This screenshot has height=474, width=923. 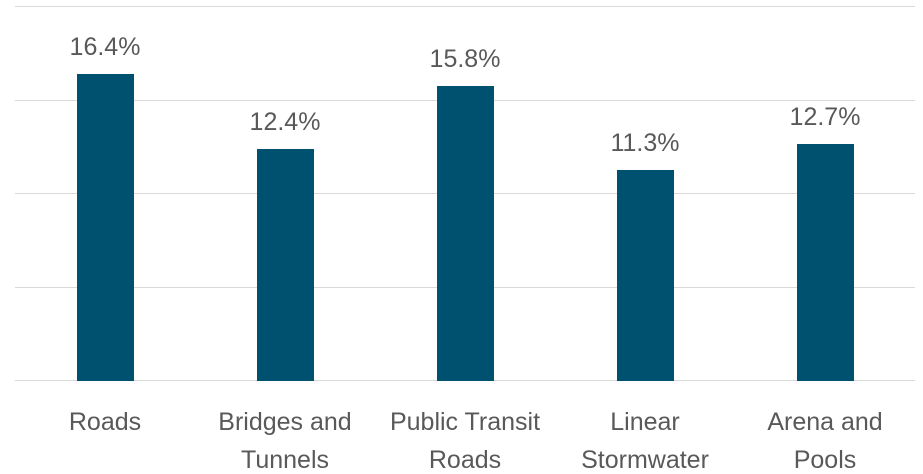 I want to click on x-tick-label: Public Transit Roads, so click(x=465, y=441).